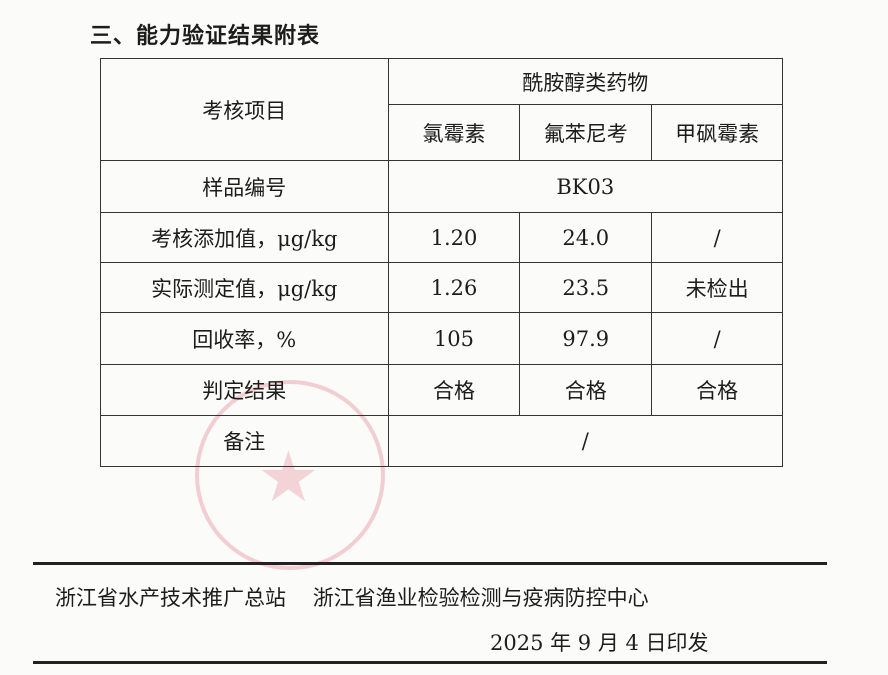 The image size is (888, 675). I want to click on row-label: 实际测定值，μg/kg, so click(244, 287).